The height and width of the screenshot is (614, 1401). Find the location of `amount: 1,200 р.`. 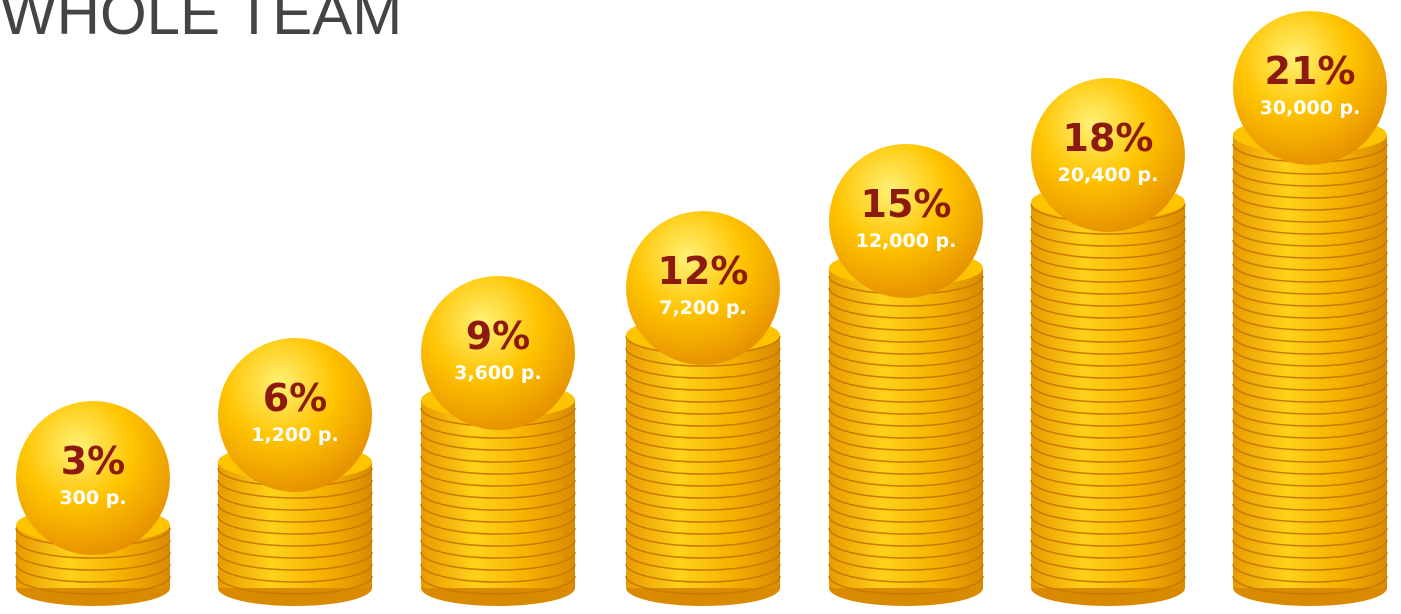

amount: 1,200 р. is located at coordinates (295, 435).